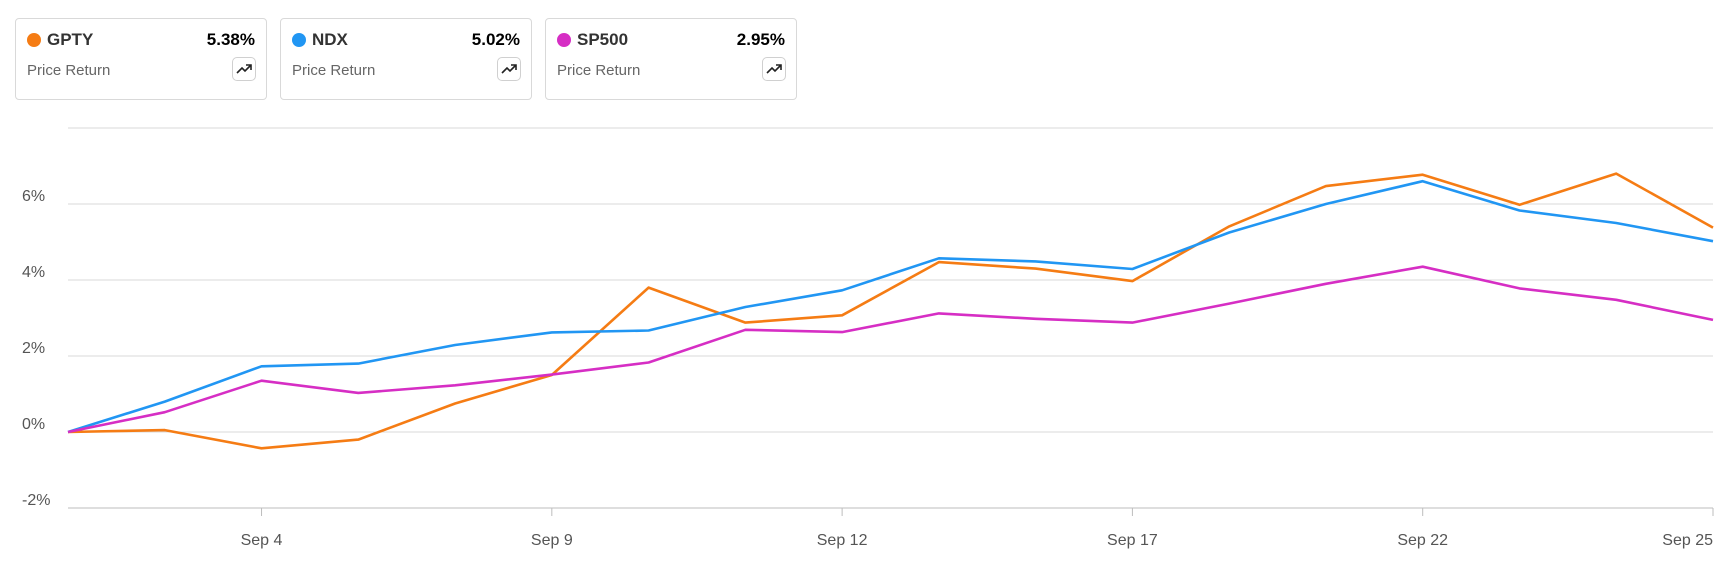  Describe the element at coordinates (1132, 540) in the screenshot. I see `x-tick-label: Sep 17` at that location.